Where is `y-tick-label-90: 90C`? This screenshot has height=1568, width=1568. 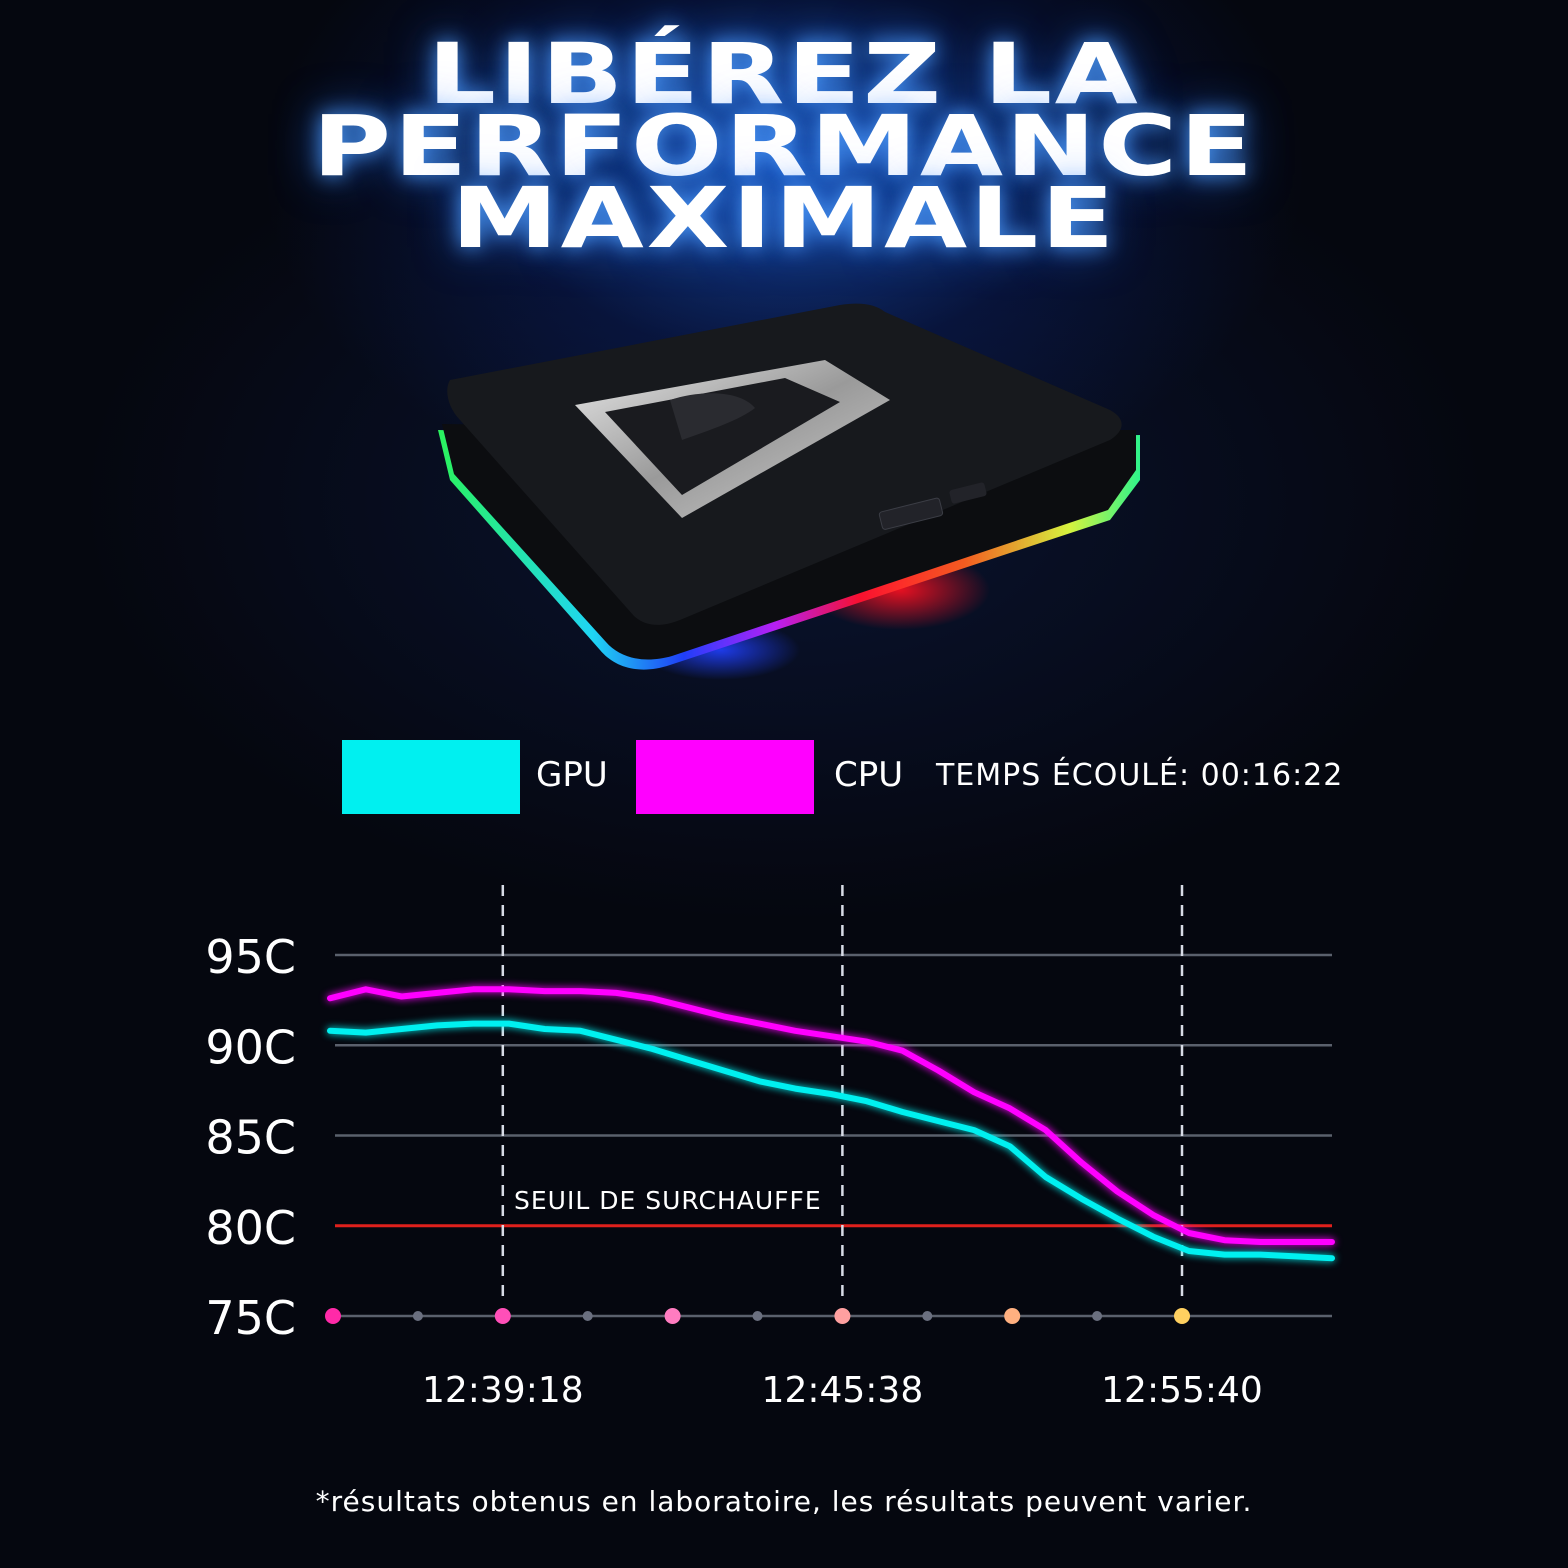 y-tick-label-90: 90C is located at coordinates (250, 1047).